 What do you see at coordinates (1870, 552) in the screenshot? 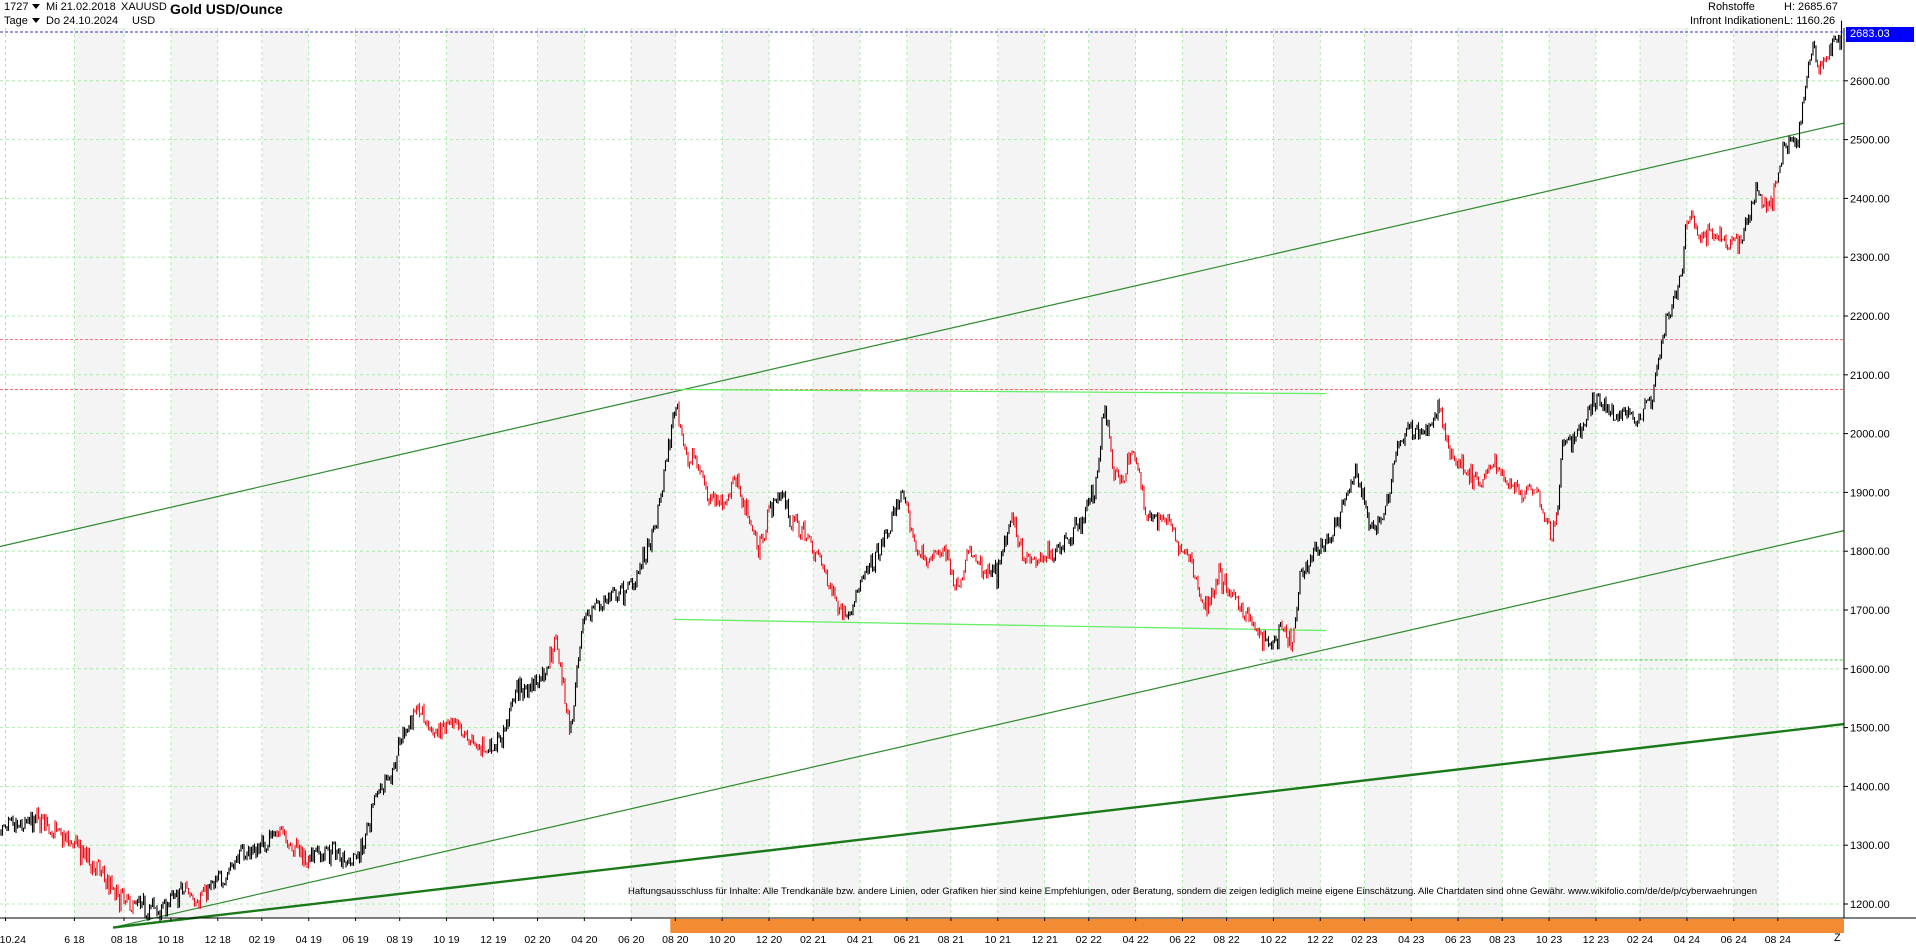
I see `y-tick-label: 1800.00` at bounding box center [1870, 552].